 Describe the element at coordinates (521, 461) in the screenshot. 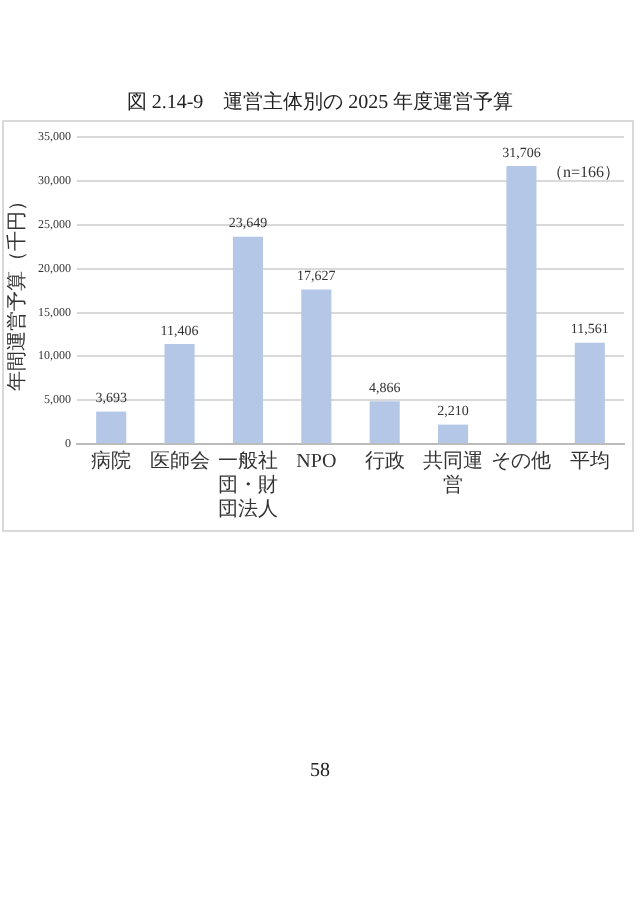

I see `x-tick-label: その他` at that location.